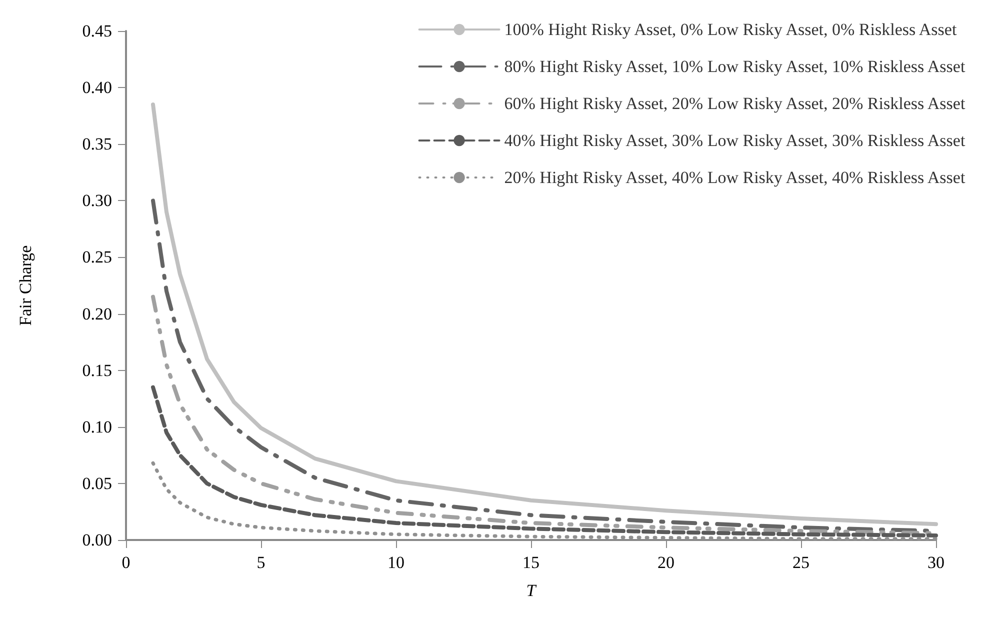  What do you see at coordinates (126, 562) in the screenshot?
I see `x-tick-label: 0` at bounding box center [126, 562].